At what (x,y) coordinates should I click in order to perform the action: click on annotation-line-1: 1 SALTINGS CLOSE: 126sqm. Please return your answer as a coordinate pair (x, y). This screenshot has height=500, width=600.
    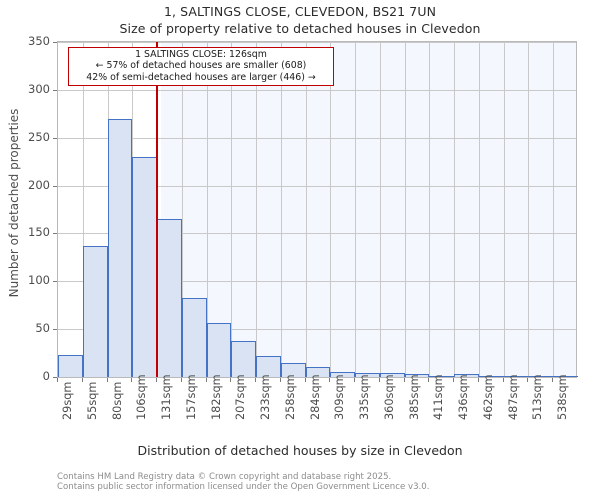
    Looking at the image, I should click on (201, 54).